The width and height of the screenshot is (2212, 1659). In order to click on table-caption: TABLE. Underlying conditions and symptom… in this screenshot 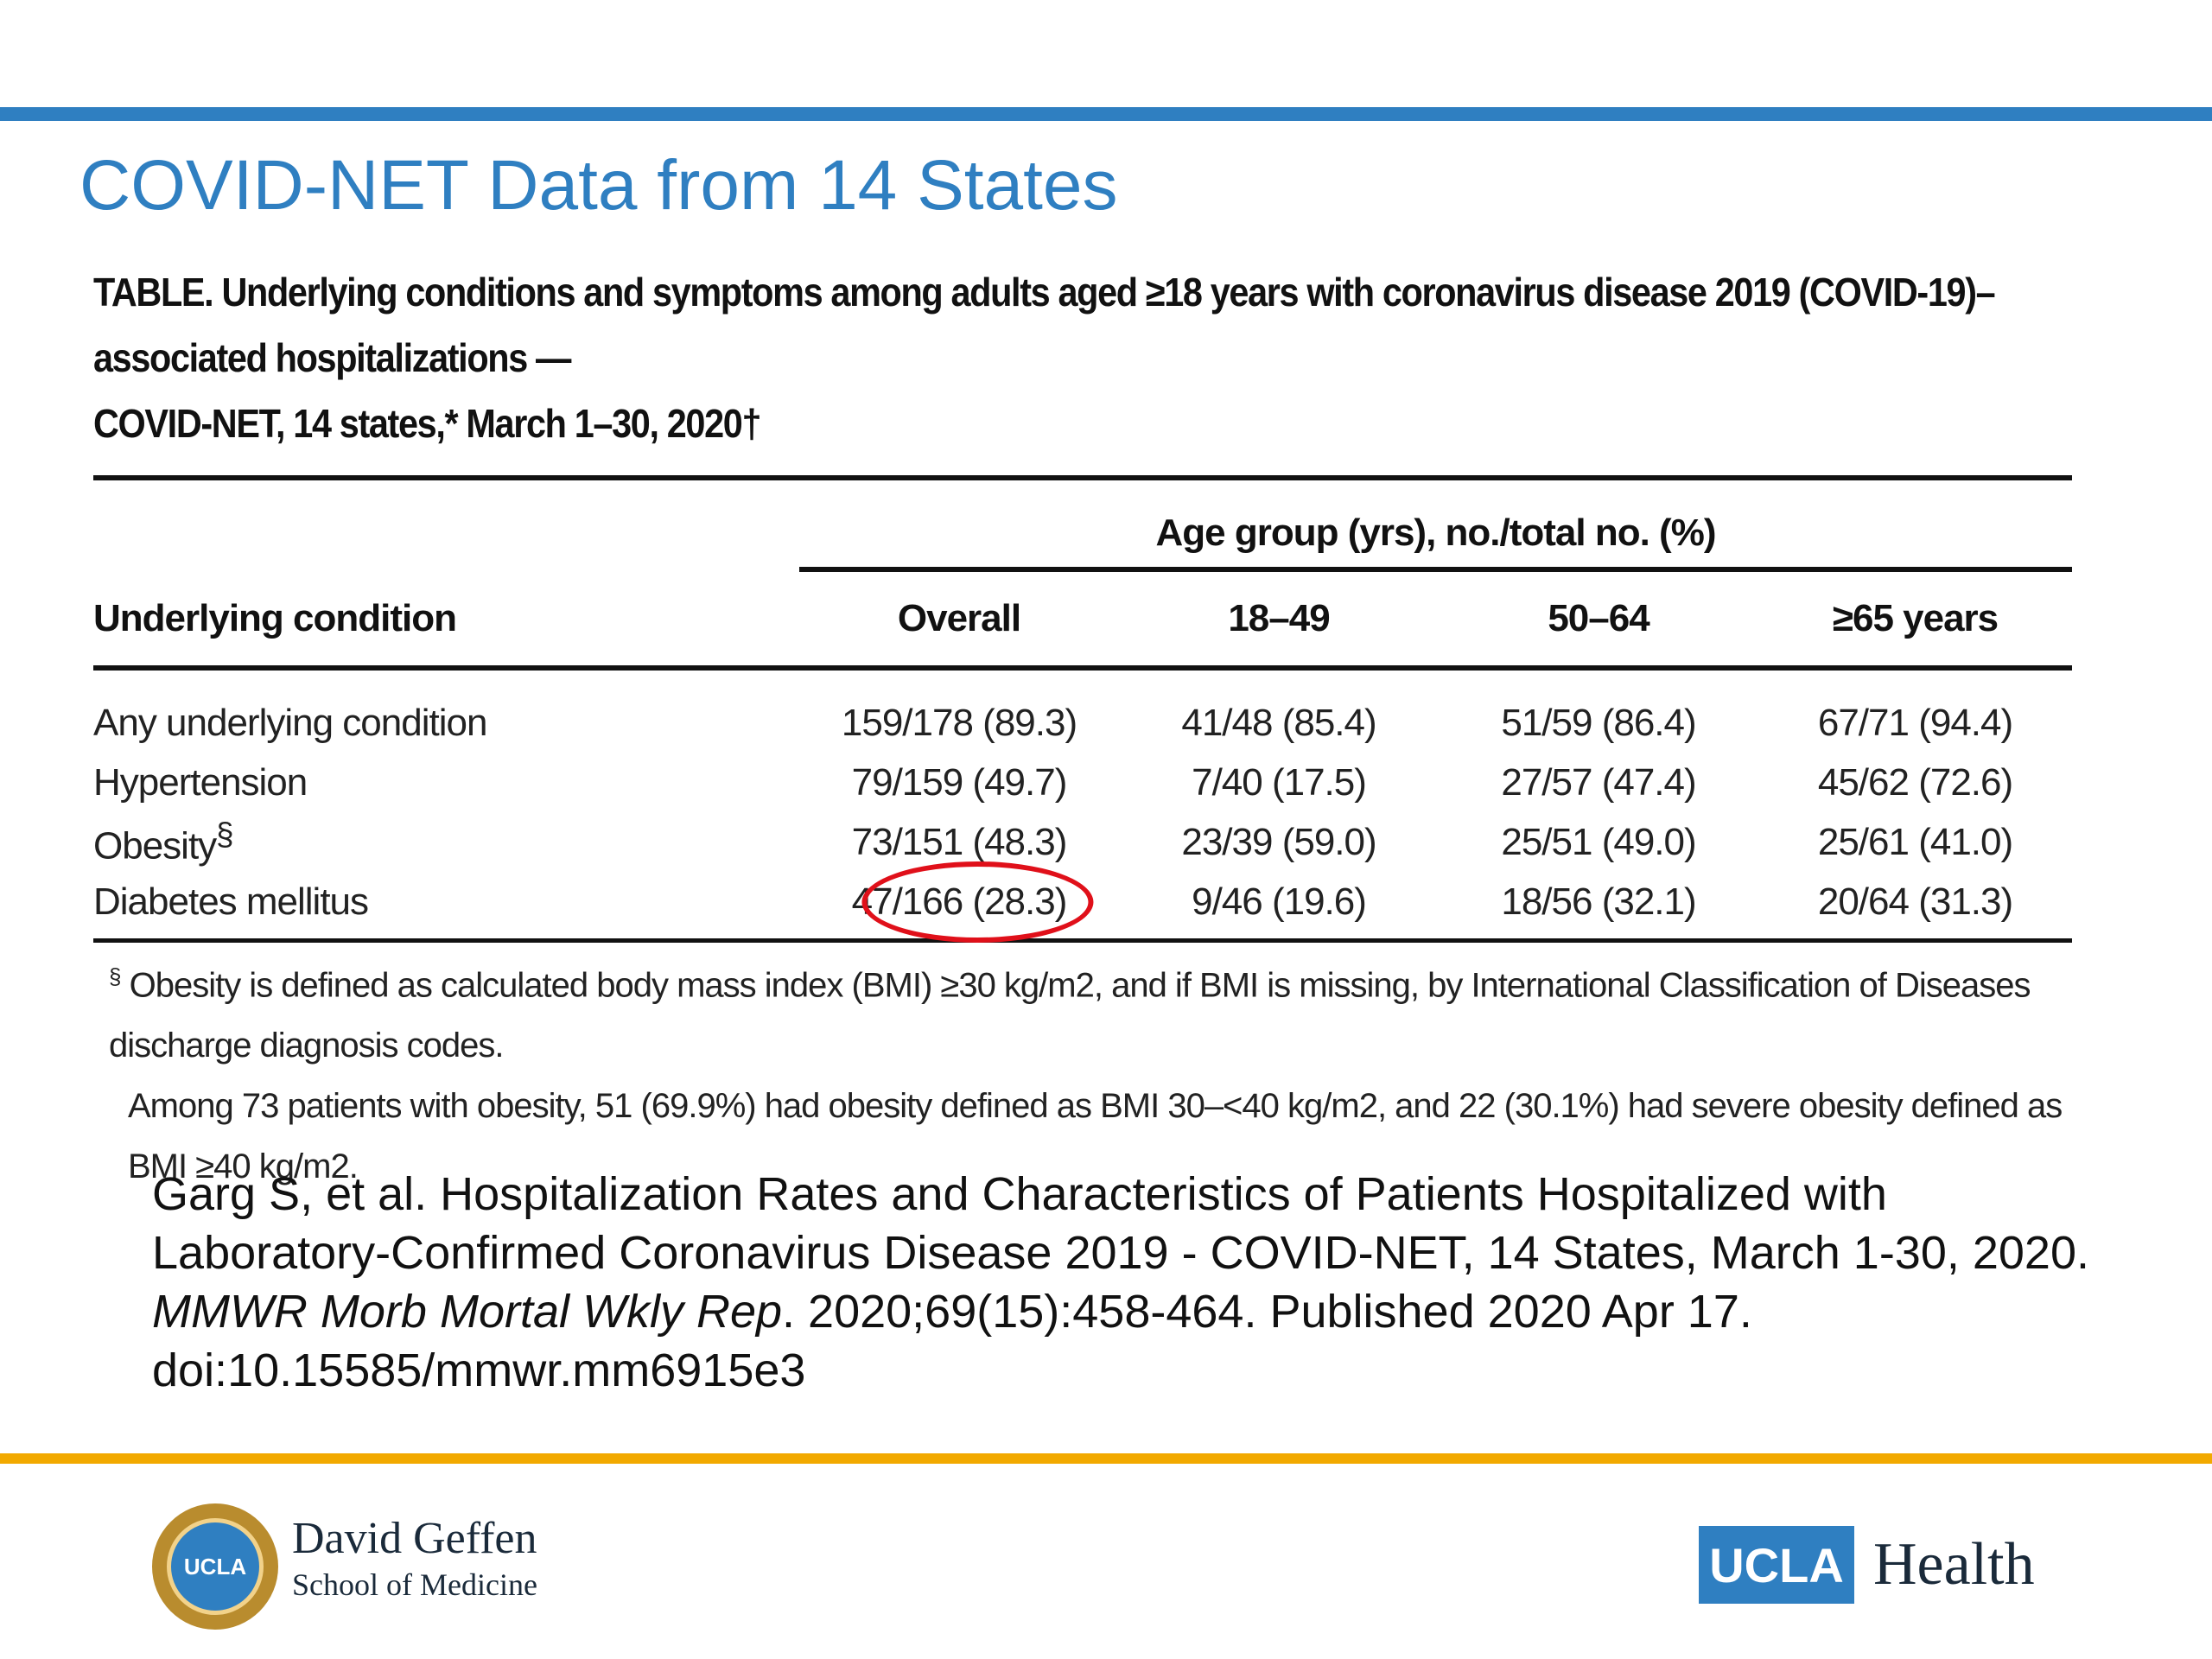, I will do `click(1081, 357)`.